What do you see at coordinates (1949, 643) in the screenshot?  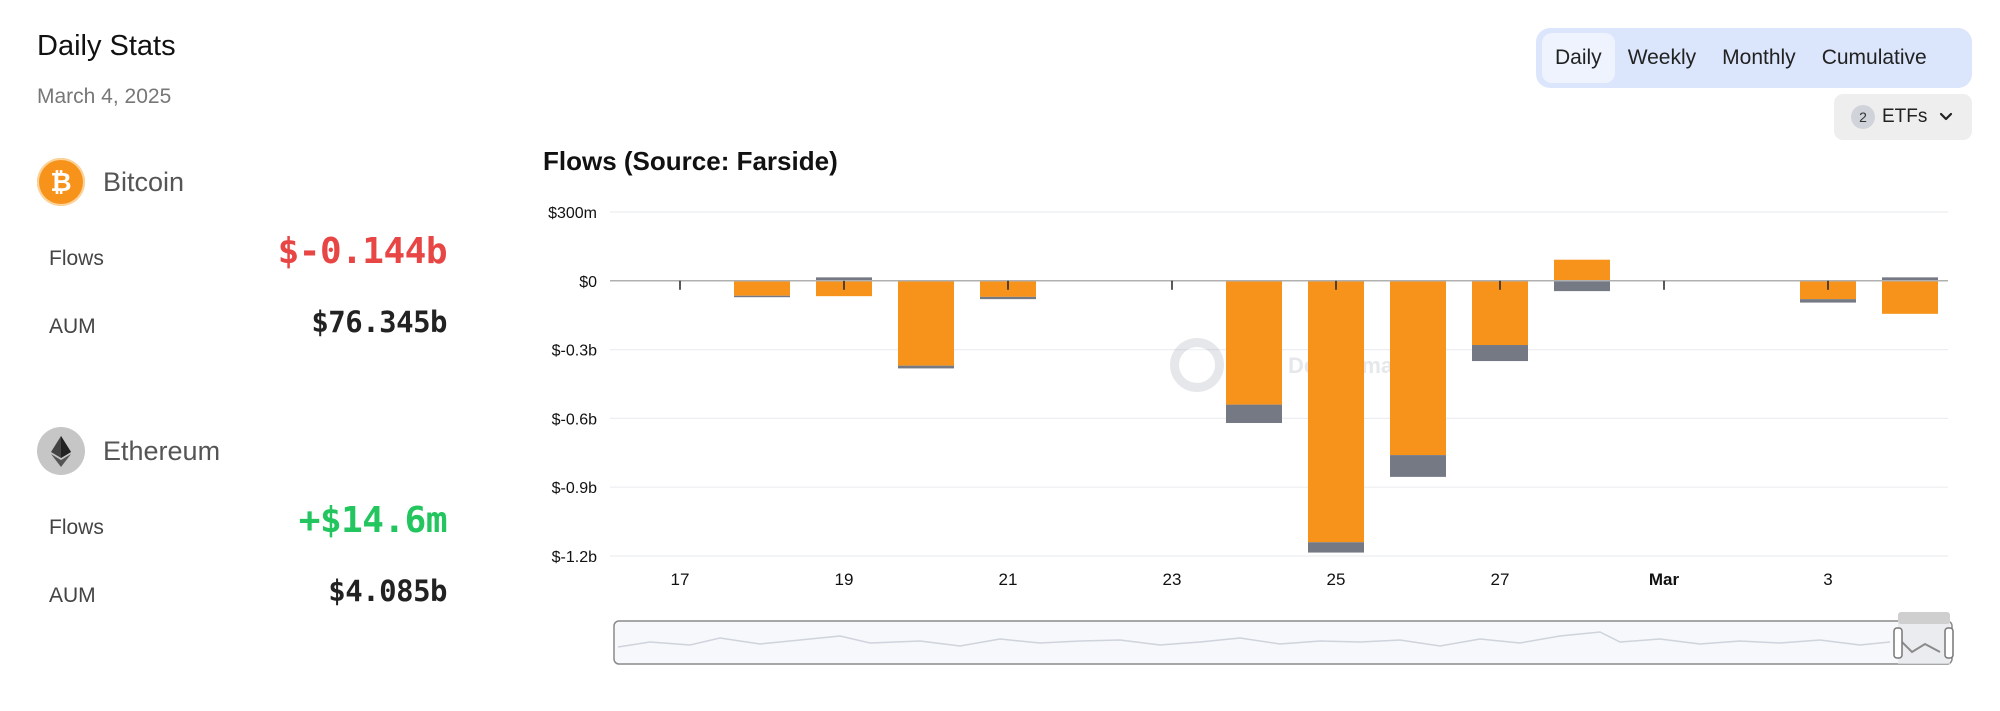 I see `range-right-handle` at bounding box center [1949, 643].